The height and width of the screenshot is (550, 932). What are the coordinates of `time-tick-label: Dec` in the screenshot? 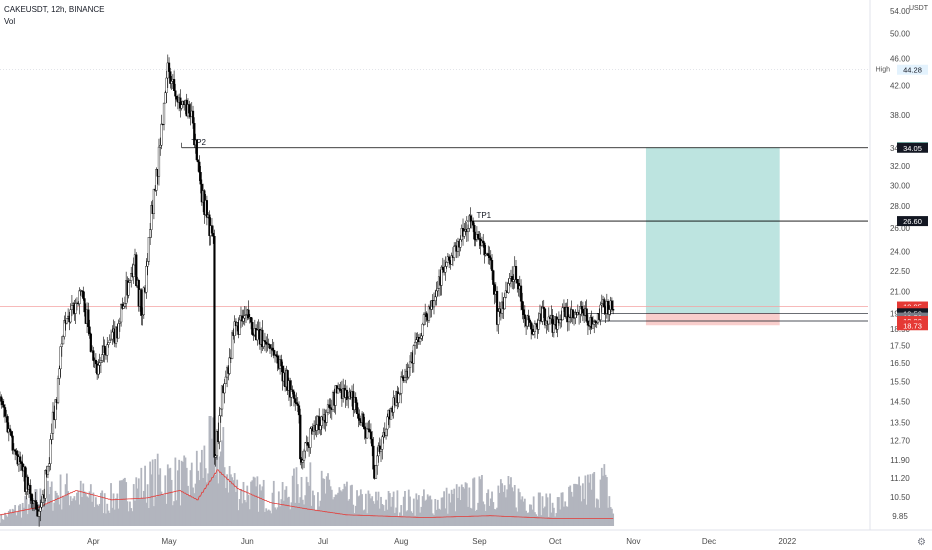 It's located at (709, 541).